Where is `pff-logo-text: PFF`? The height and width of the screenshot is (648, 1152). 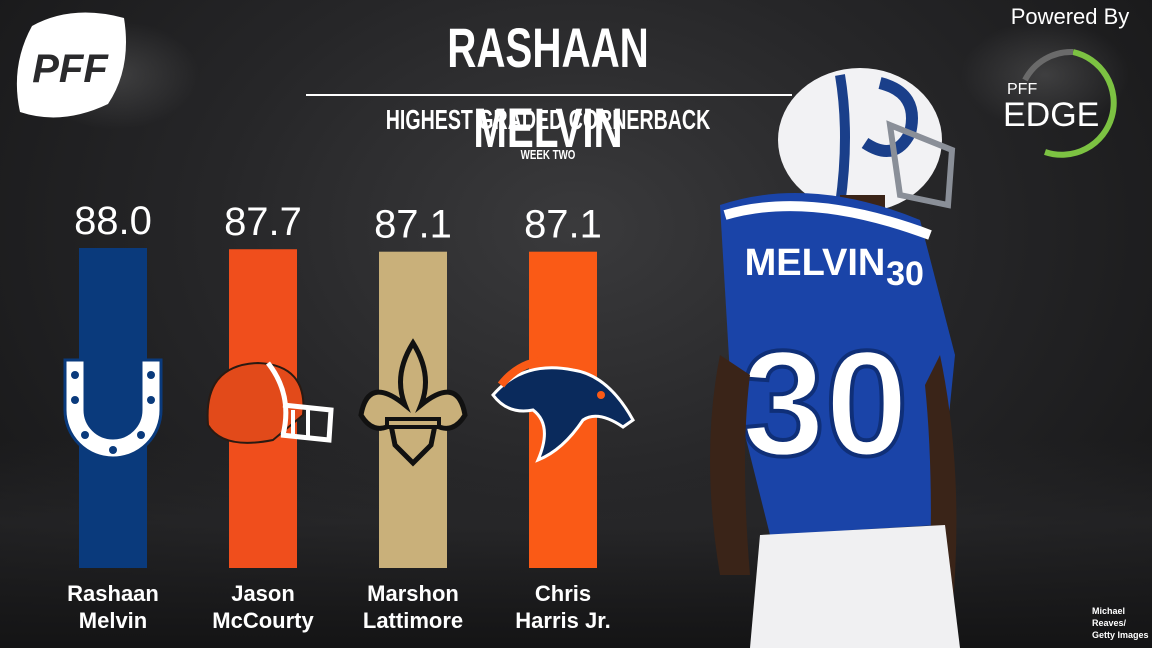
pff-logo-text: PFF is located at coordinates (70, 69).